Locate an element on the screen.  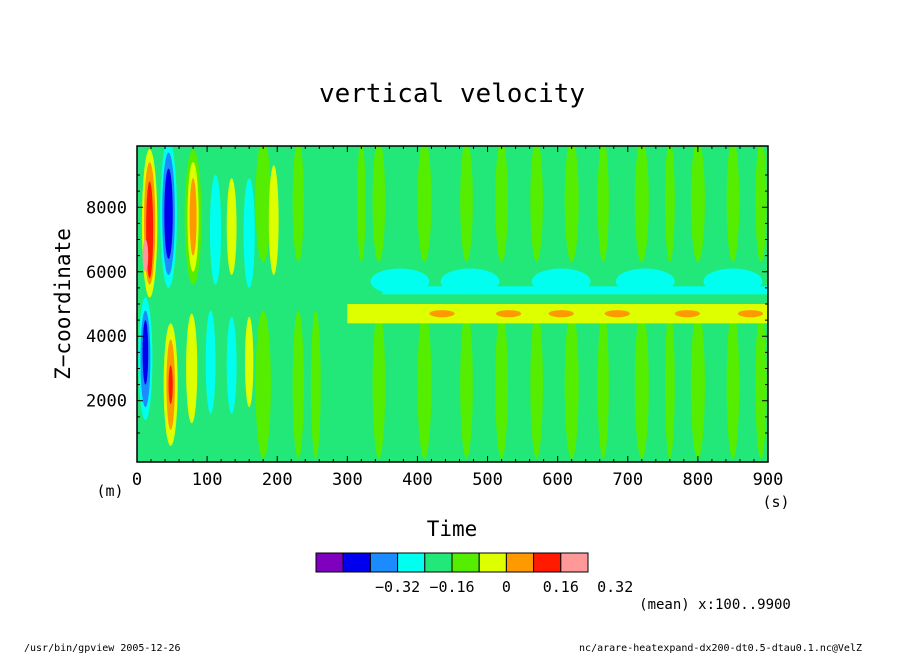
x-tick-label: 500 is located at coordinates (487, 480).